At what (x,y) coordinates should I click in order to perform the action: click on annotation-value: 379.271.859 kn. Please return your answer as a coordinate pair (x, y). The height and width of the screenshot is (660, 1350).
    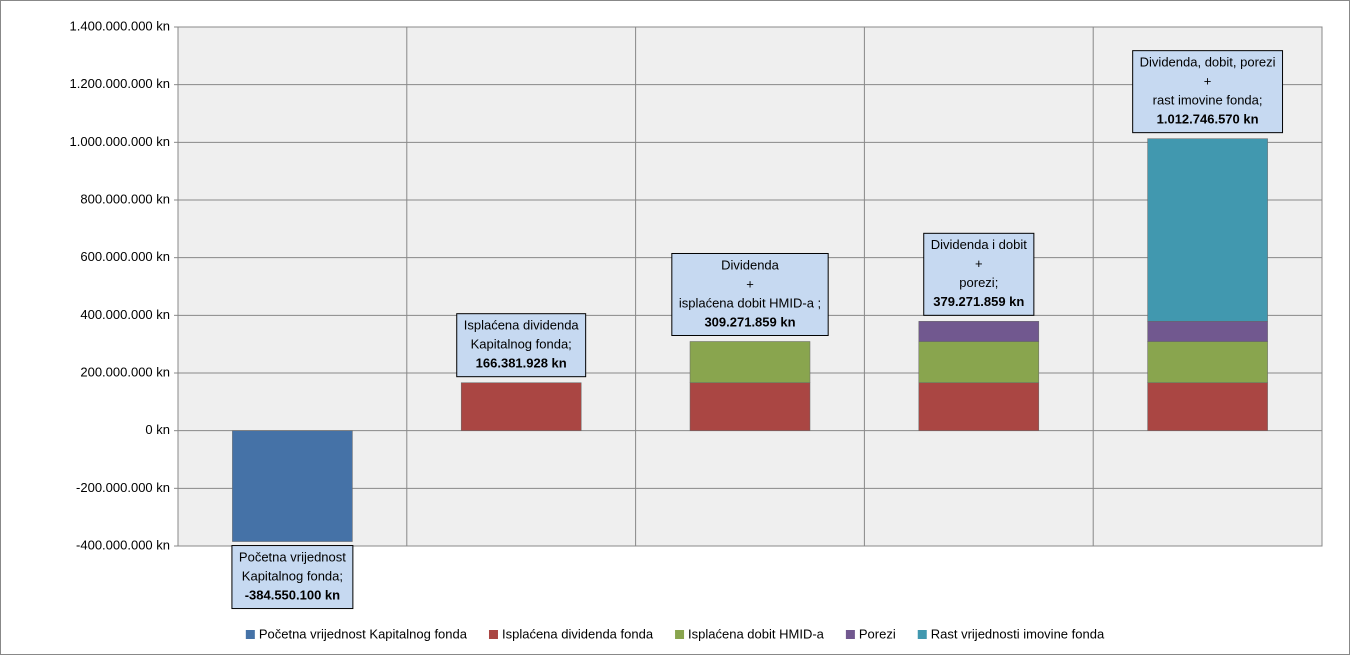
    Looking at the image, I should click on (978, 301).